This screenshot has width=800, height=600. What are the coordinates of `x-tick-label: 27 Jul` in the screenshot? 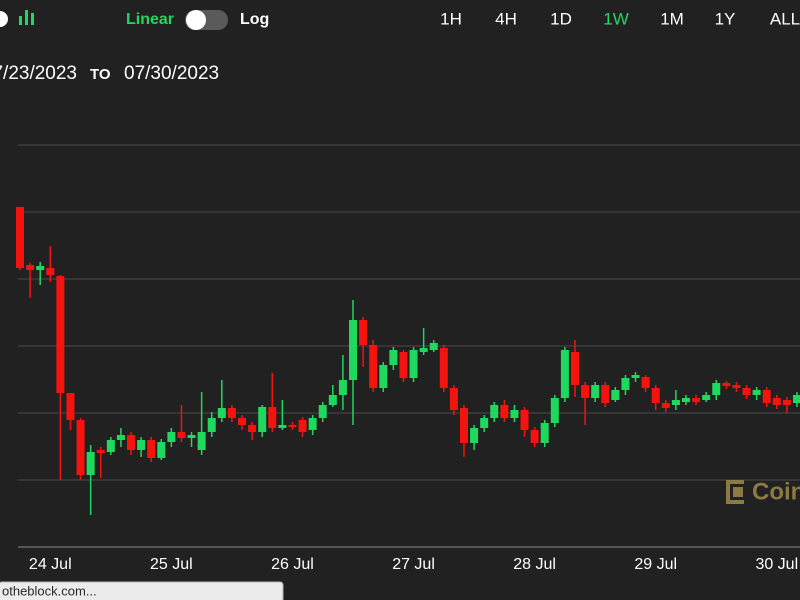 It's located at (413, 564).